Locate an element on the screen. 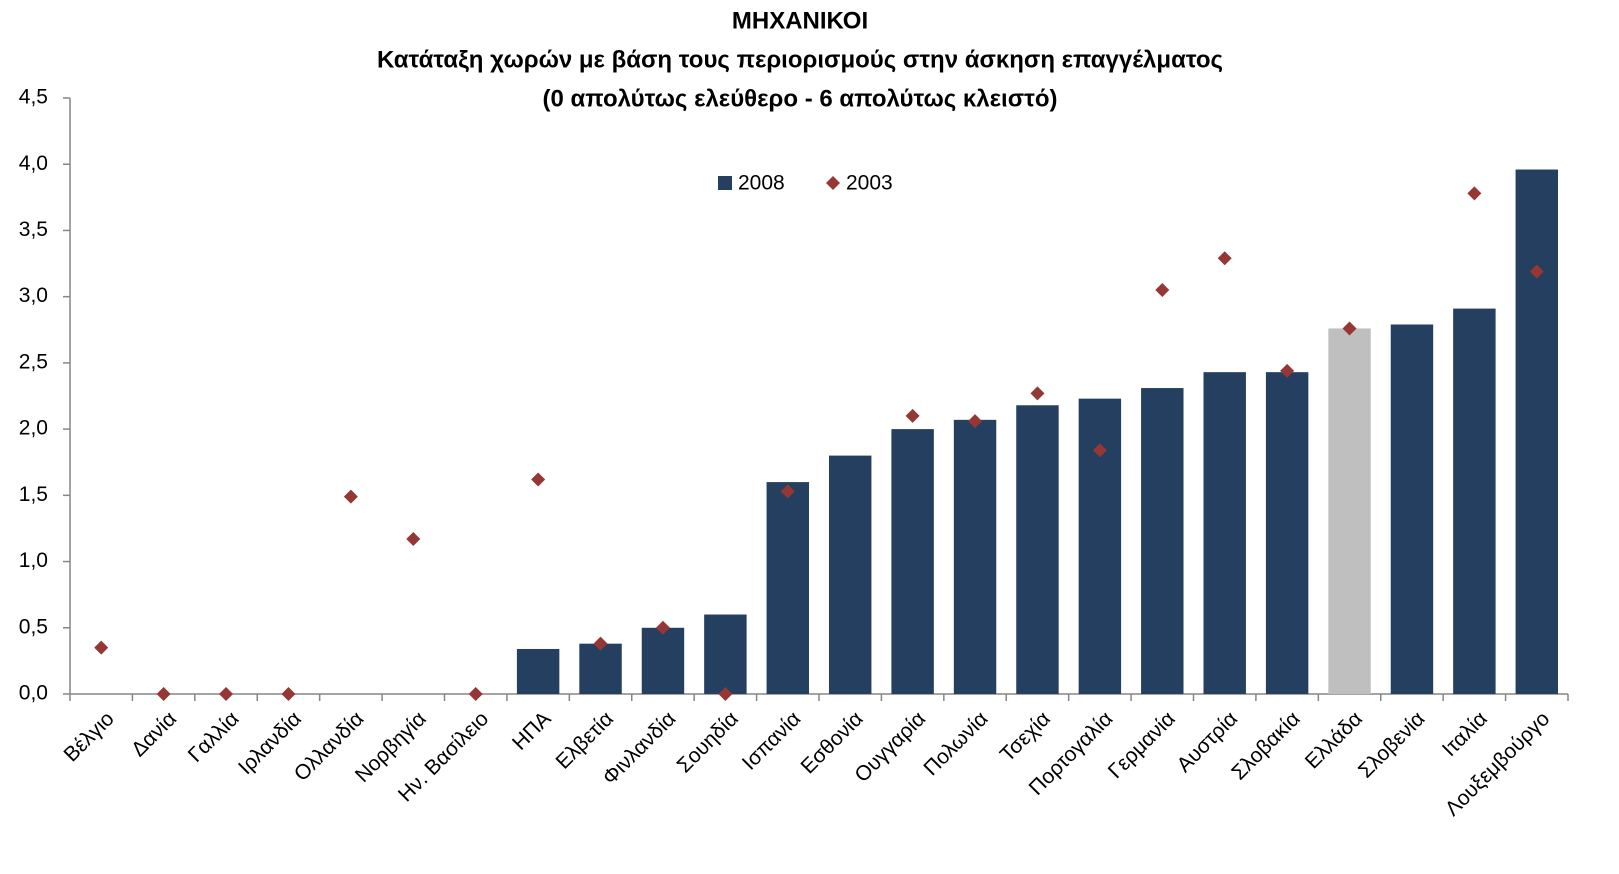  x-tick-label: Σλοβακία is located at coordinates (1265, 745).